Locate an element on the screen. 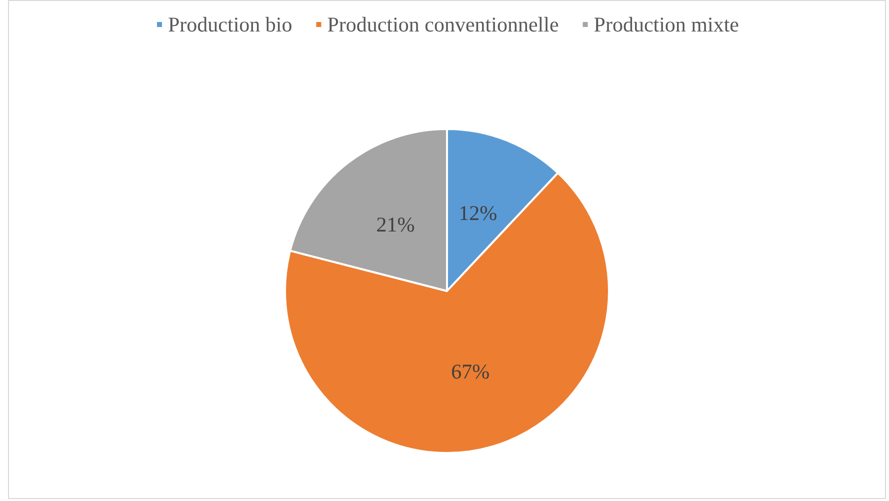 The image size is (889, 501). legend-label: Production conventionnelle is located at coordinates (443, 24).